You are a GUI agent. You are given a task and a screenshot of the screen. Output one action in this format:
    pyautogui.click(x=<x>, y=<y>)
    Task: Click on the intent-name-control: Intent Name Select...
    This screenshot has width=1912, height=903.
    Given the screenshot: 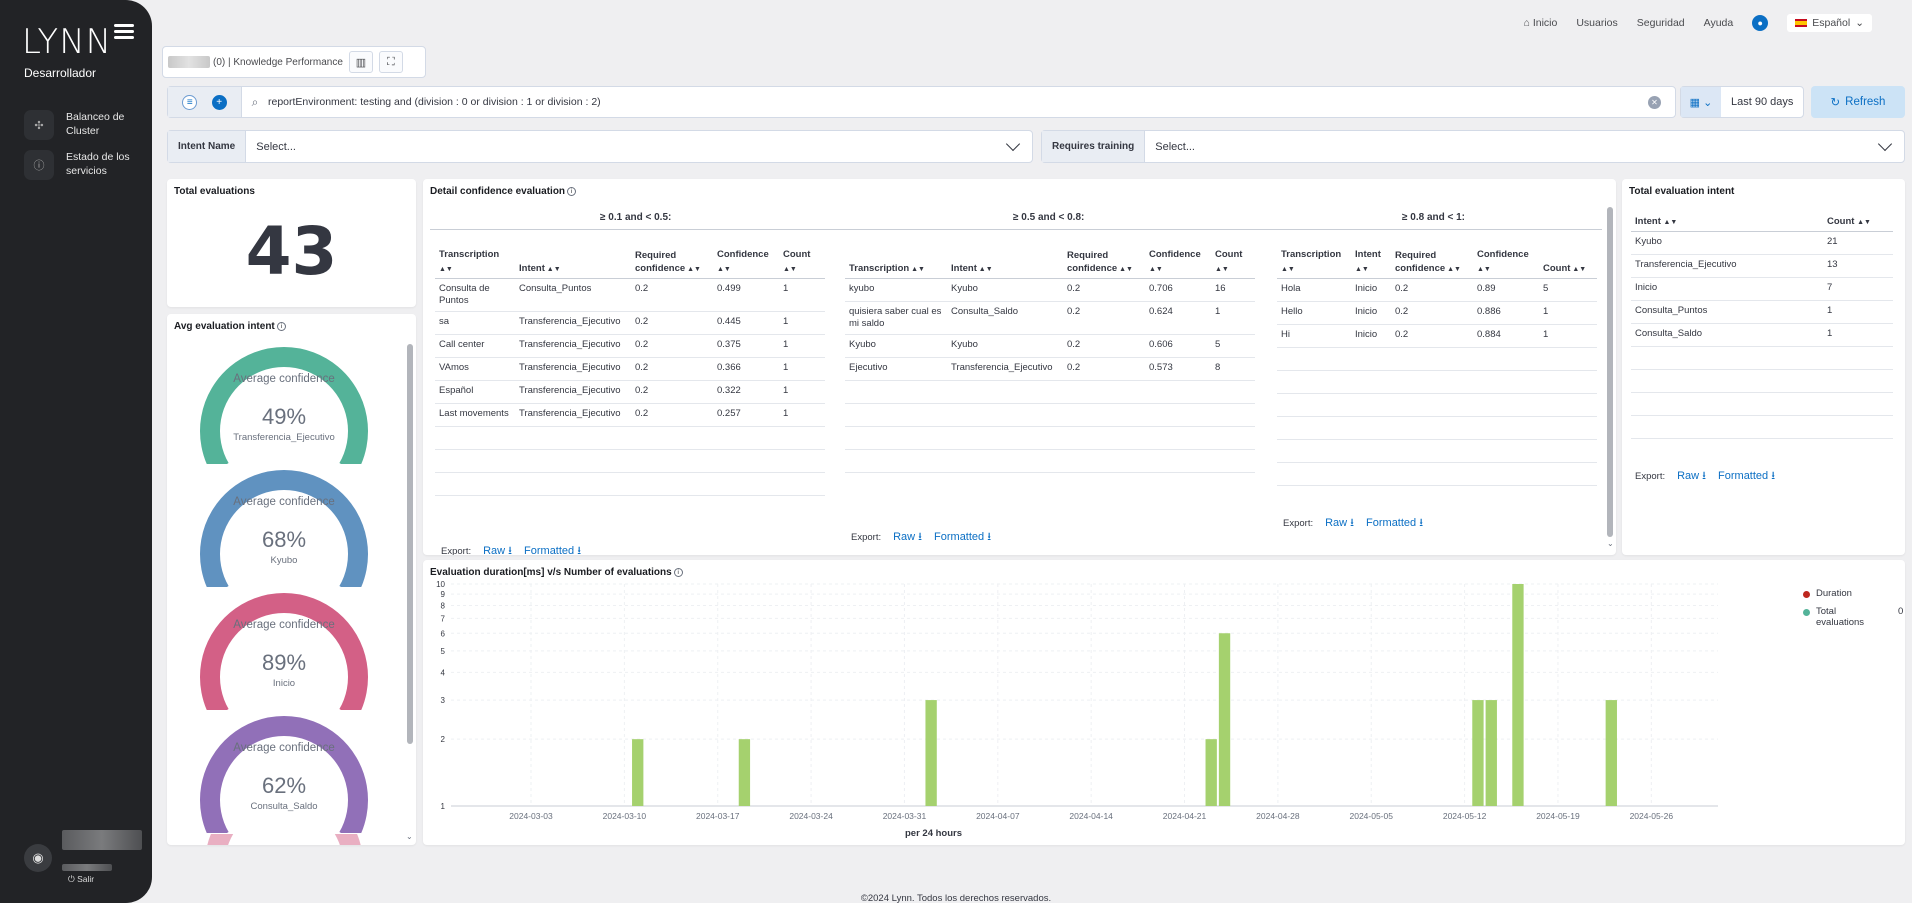 What is the action you would take?
    pyautogui.click(x=600, y=146)
    